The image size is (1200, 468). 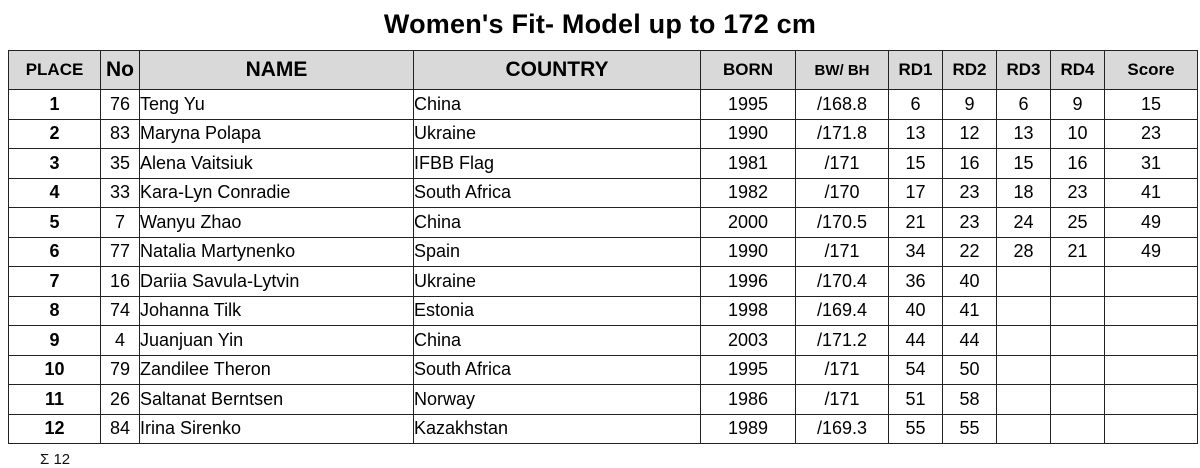 What do you see at coordinates (276, 70) in the screenshot?
I see `column-header-name: NAME` at bounding box center [276, 70].